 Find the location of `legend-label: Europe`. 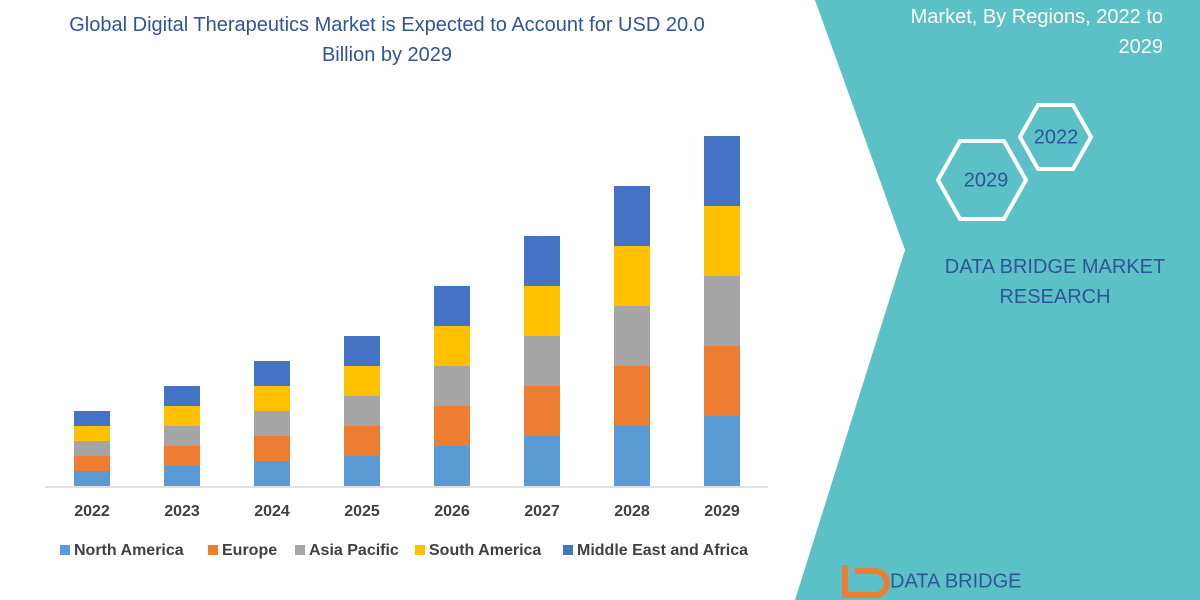

legend-label: Europe is located at coordinates (249, 550).